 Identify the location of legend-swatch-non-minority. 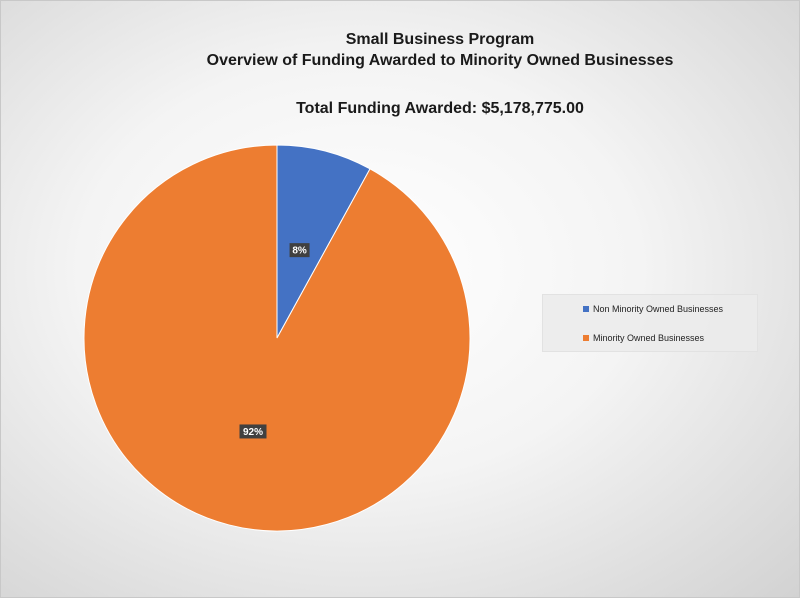
(586, 309).